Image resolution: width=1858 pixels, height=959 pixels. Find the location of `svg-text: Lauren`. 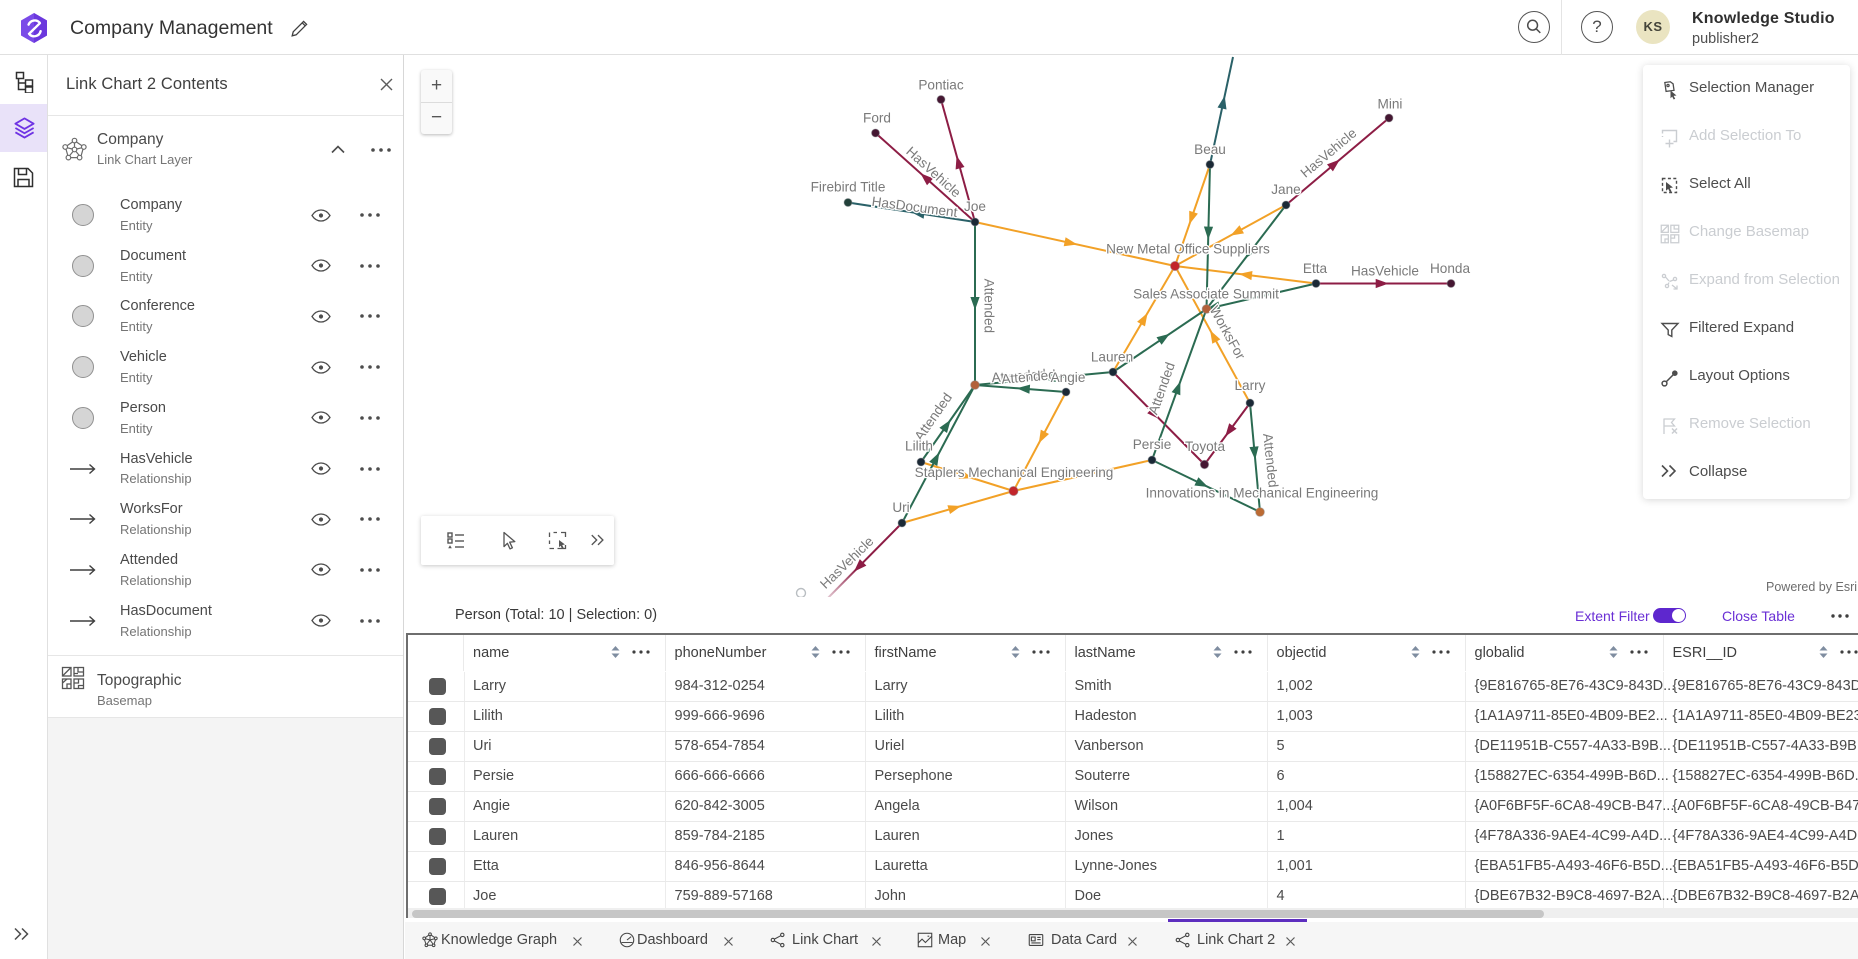

svg-text: Lauren is located at coordinates (1112, 356).